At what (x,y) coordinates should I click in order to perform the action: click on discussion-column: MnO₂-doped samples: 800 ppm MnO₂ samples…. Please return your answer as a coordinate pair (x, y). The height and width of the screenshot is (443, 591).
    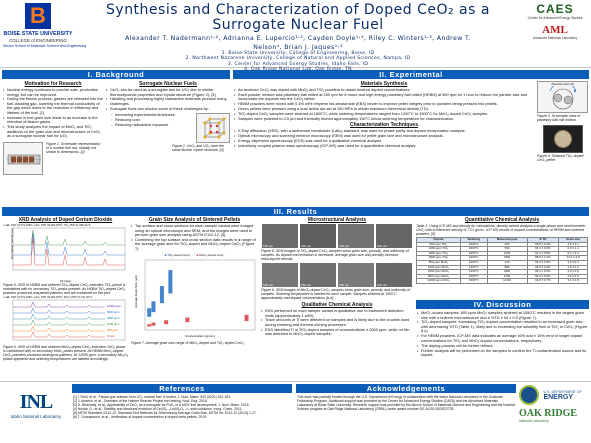
    Looking at the image, I should click on (502, 334).